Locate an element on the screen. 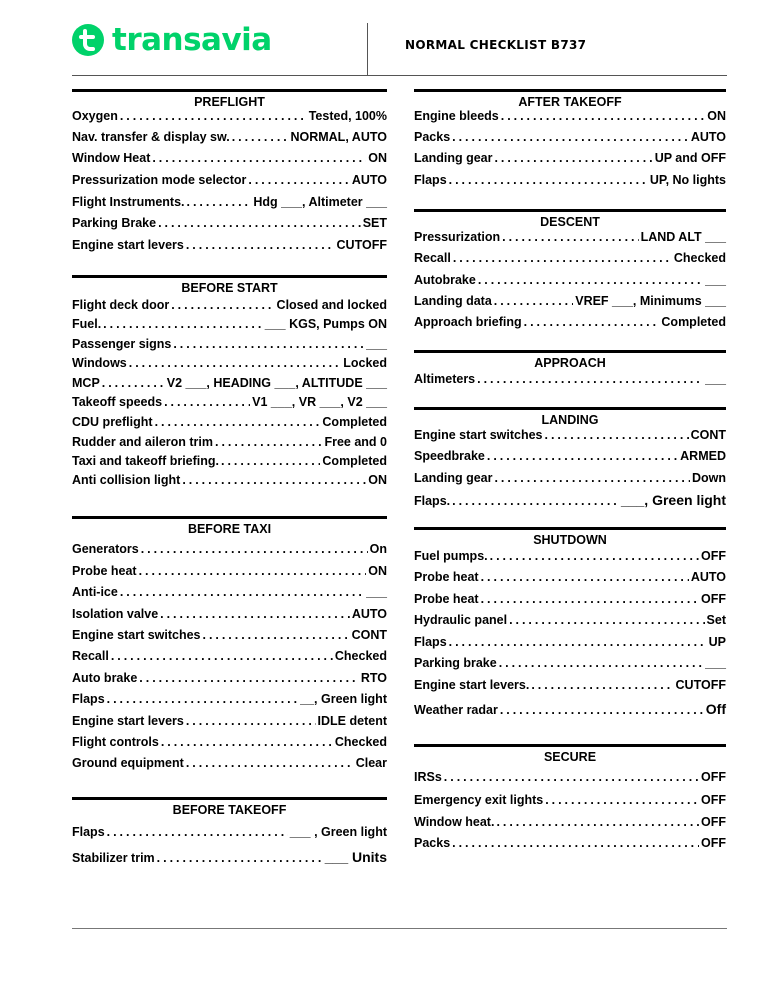 The height and width of the screenshot is (994, 768). item-label: Packs is located at coordinates (432, 137).